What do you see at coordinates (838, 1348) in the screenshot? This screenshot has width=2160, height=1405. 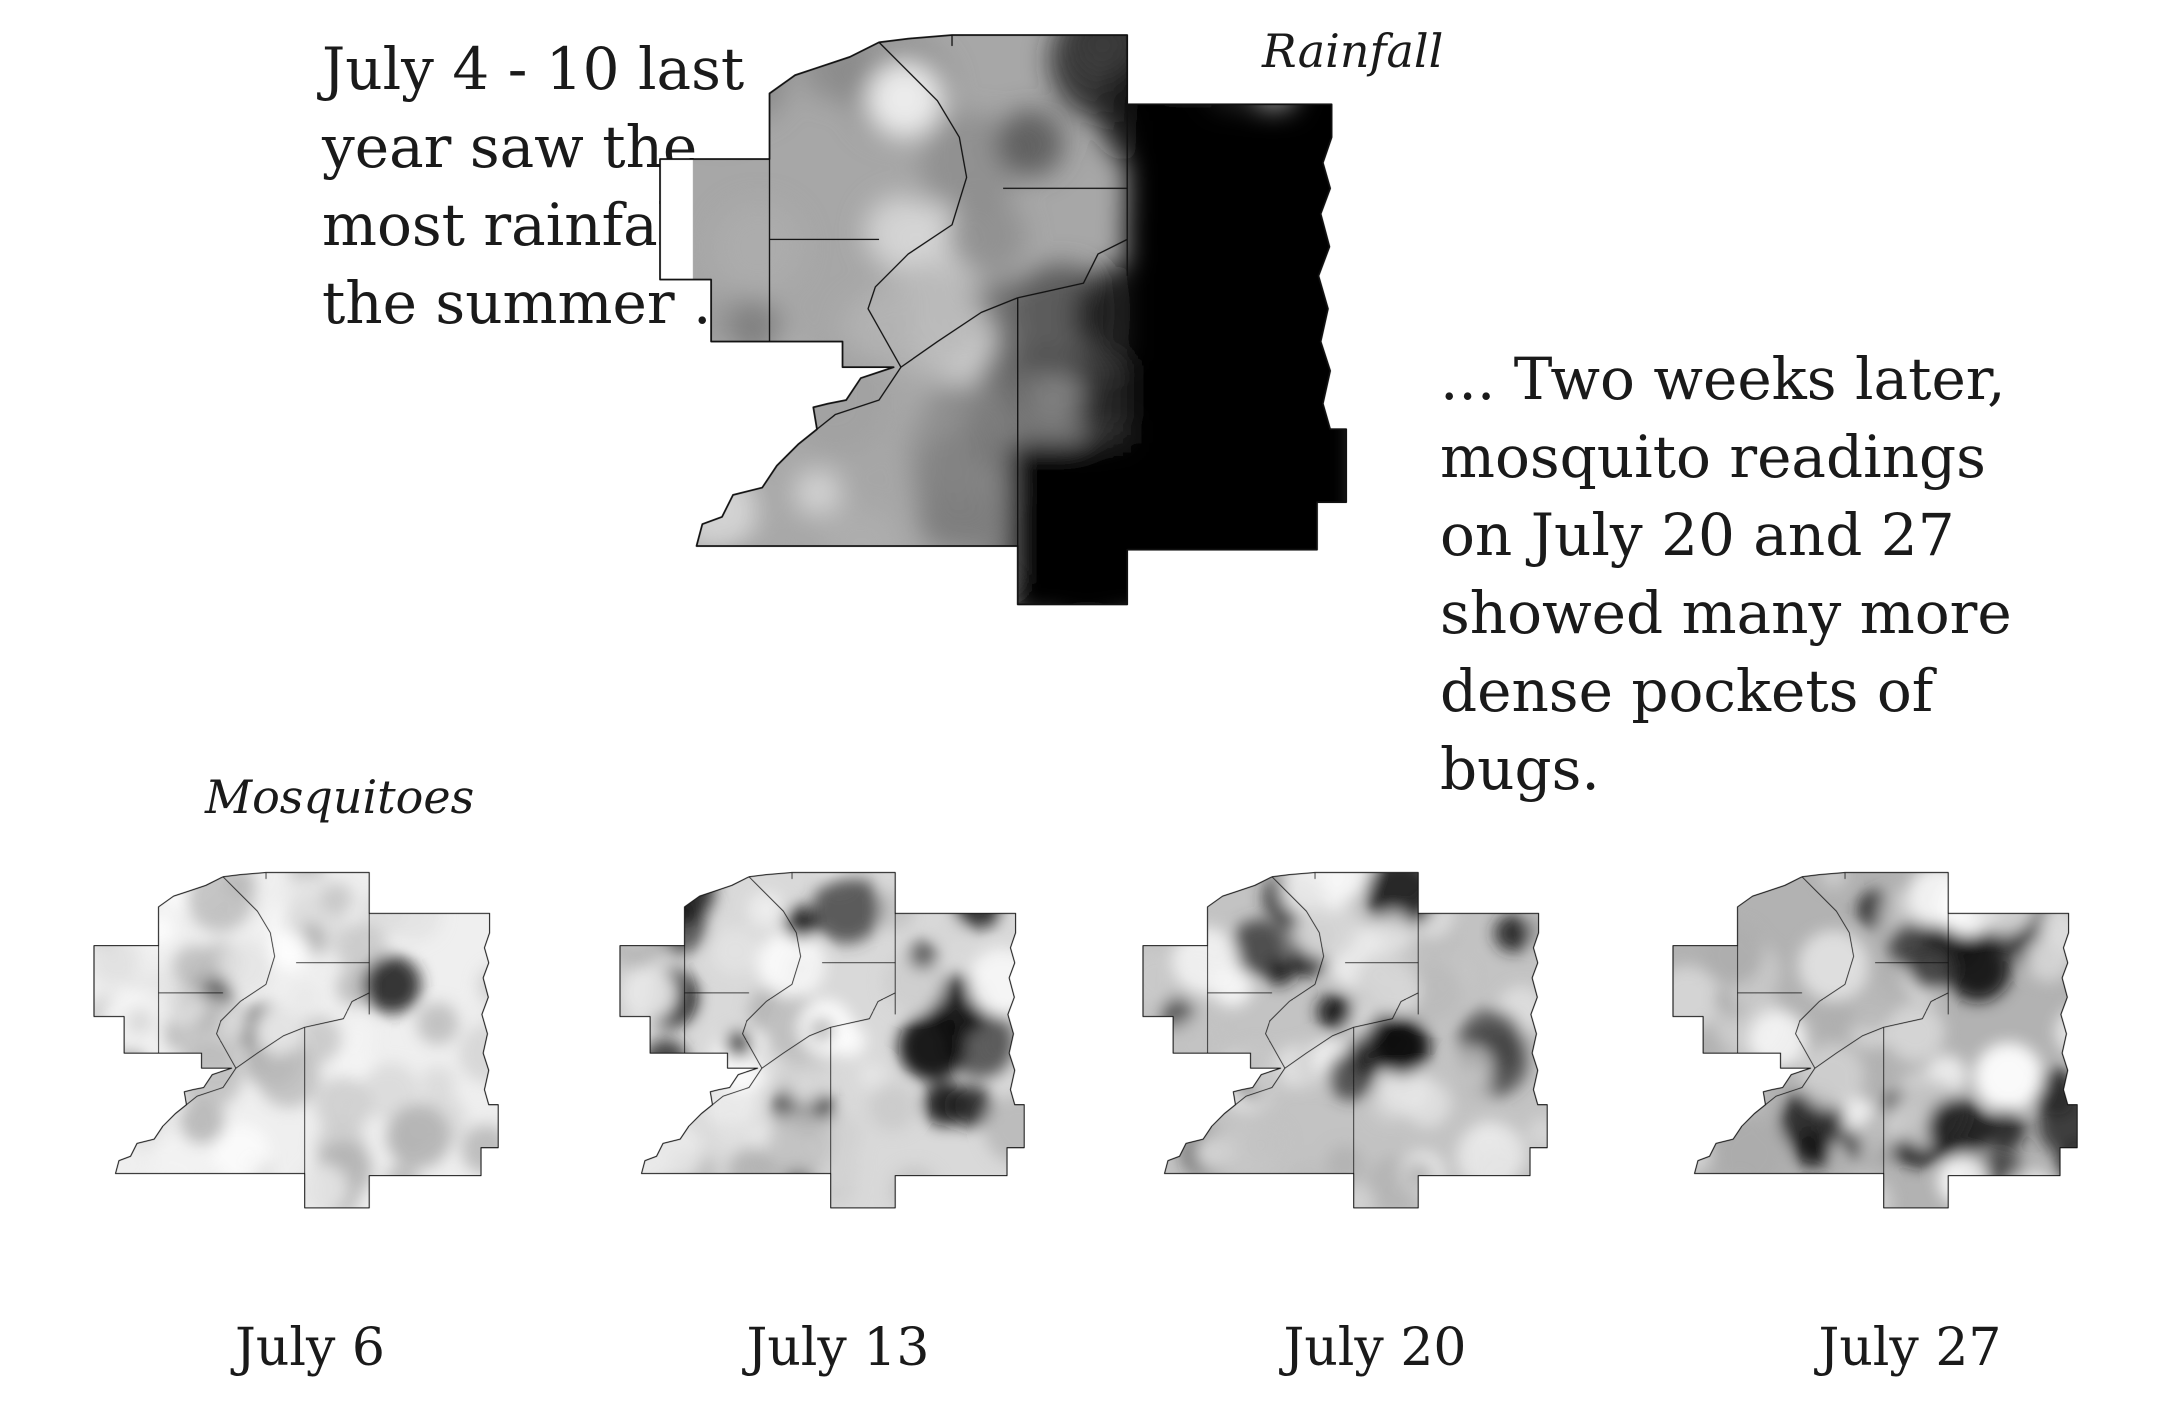 I see `map-date-label: July 13` at bounding box center [838, 1348].